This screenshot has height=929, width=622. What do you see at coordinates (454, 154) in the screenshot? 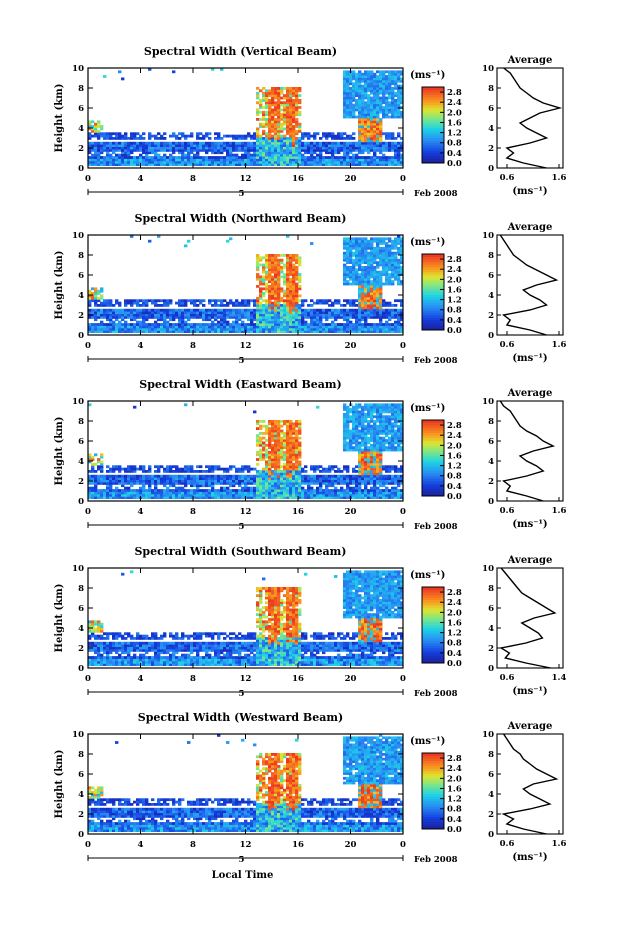
I see `colorbar-tick-label: 0.4` at bounding box center [454, 154].